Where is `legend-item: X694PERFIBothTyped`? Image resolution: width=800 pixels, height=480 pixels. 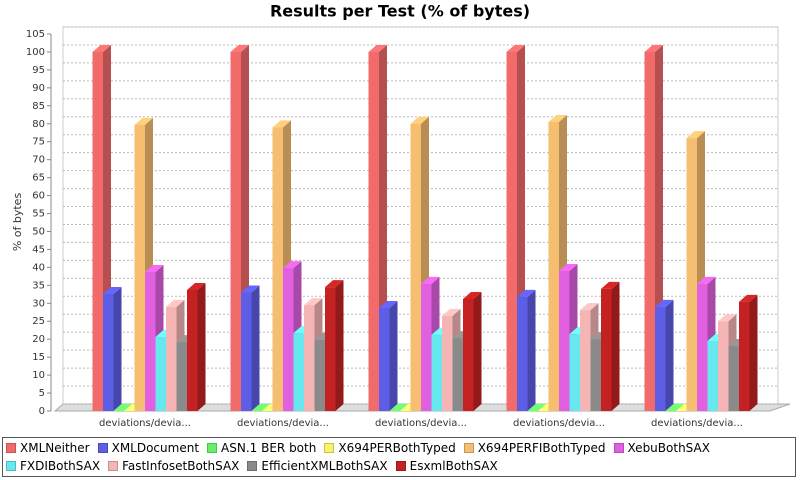 legend-item: X694PERFIBothTyped is located at coordinates (534, 448).